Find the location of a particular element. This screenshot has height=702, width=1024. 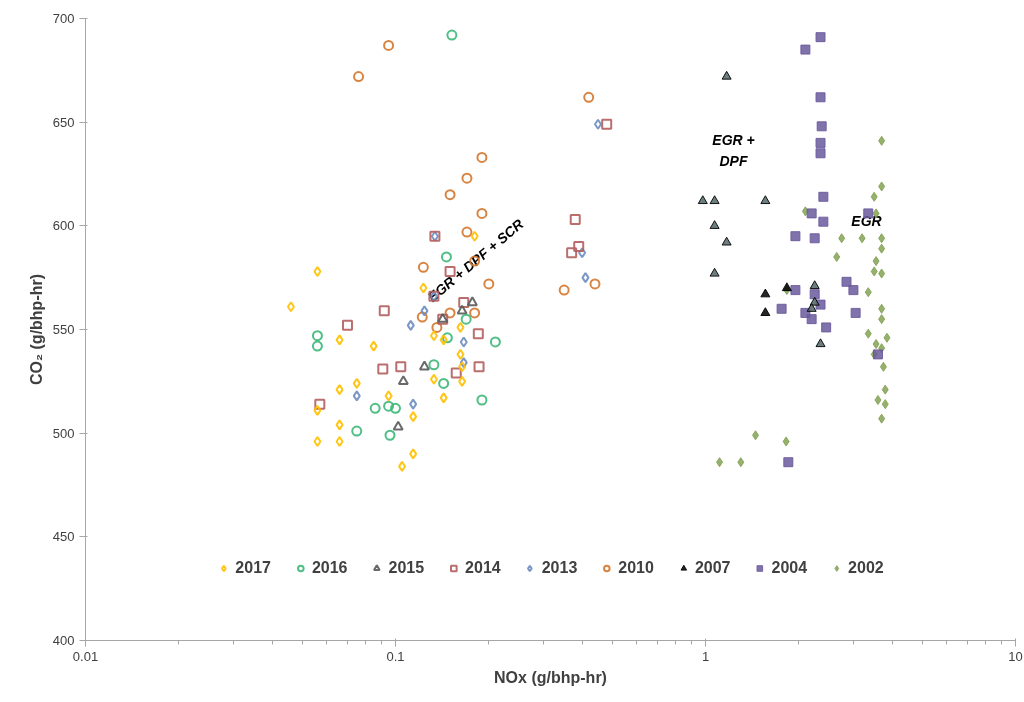

x-tick-label: 0.01 is located at coordinates (85, 656).